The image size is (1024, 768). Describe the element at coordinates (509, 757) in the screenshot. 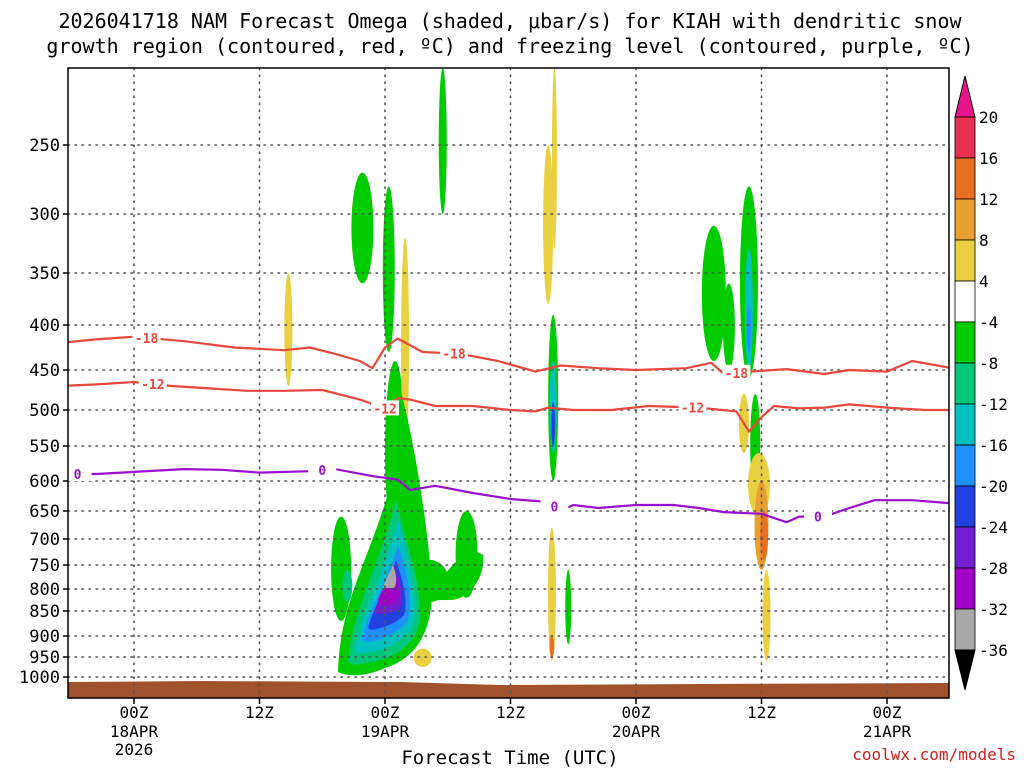

I see `x-axis-label: Forecast Time (UTC)` at that location.